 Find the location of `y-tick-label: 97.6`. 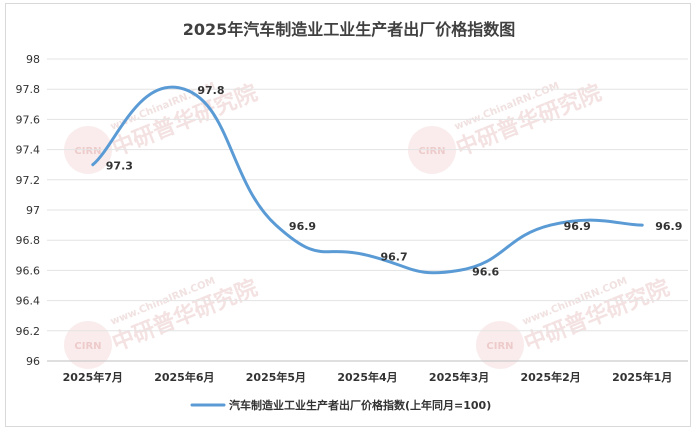

y-tick-label: 97.6 is located at coordinates (28, 119).